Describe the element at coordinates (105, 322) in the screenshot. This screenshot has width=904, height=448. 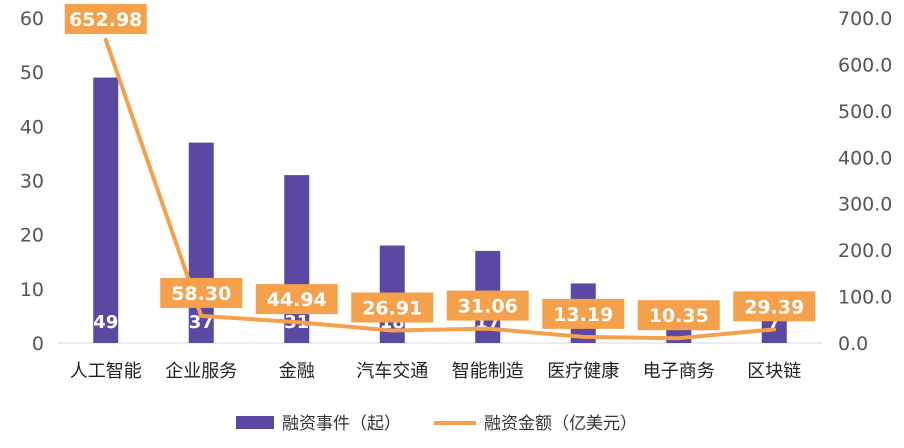
I see `bar-value-label: 49` at that location.